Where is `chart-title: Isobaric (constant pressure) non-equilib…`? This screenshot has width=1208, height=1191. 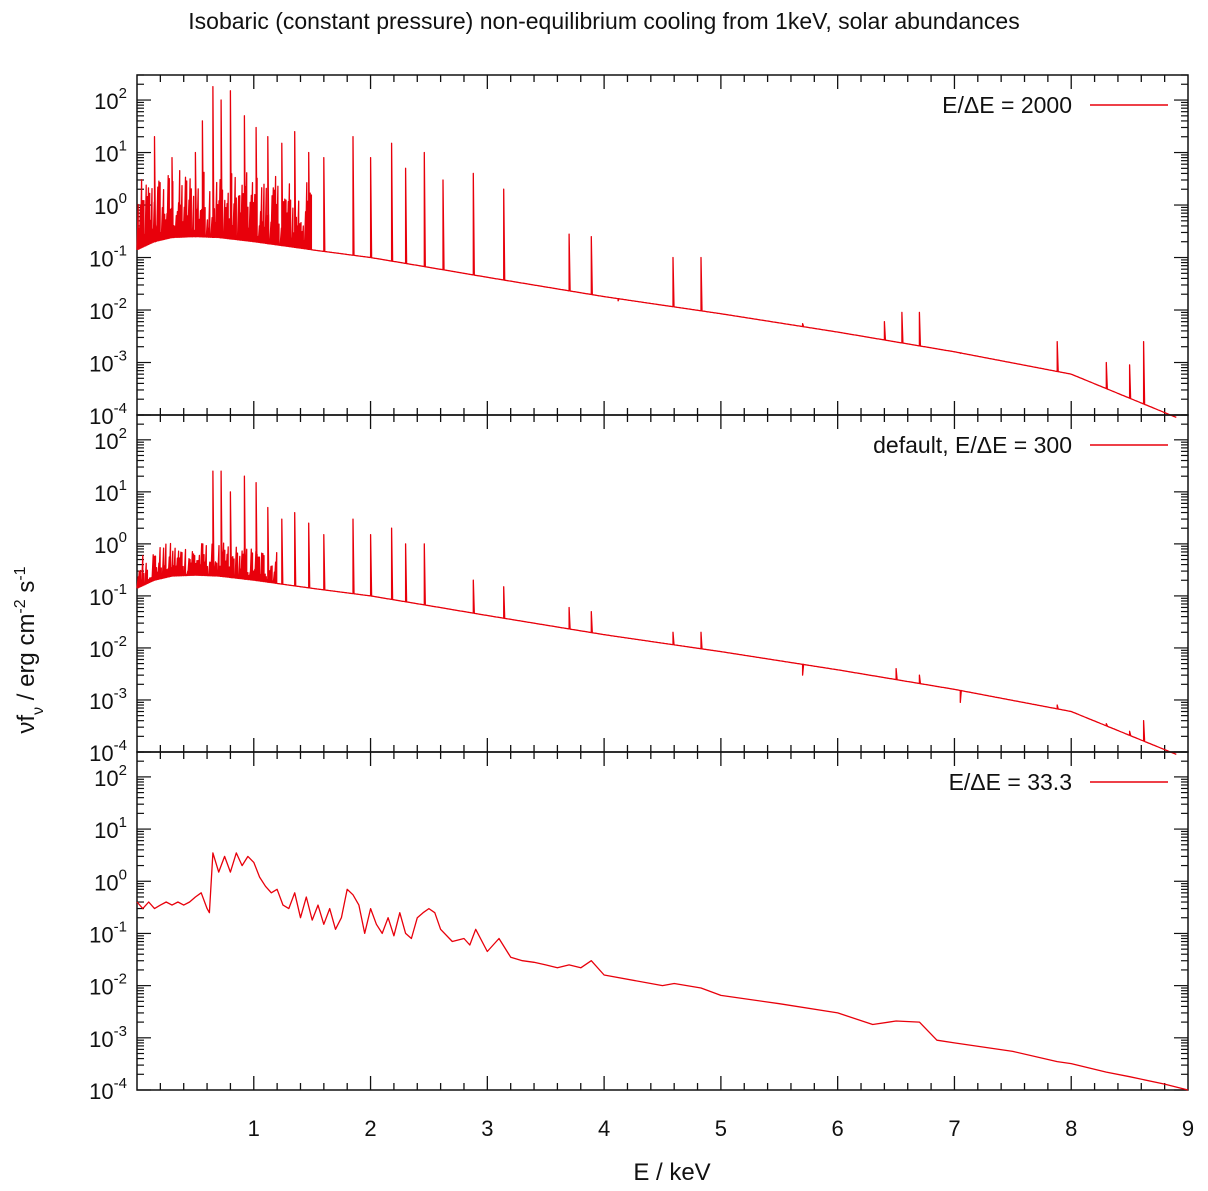
chart-title: Isobaric (constant pressure) non-equilib… is located at coordinates (604, 21).